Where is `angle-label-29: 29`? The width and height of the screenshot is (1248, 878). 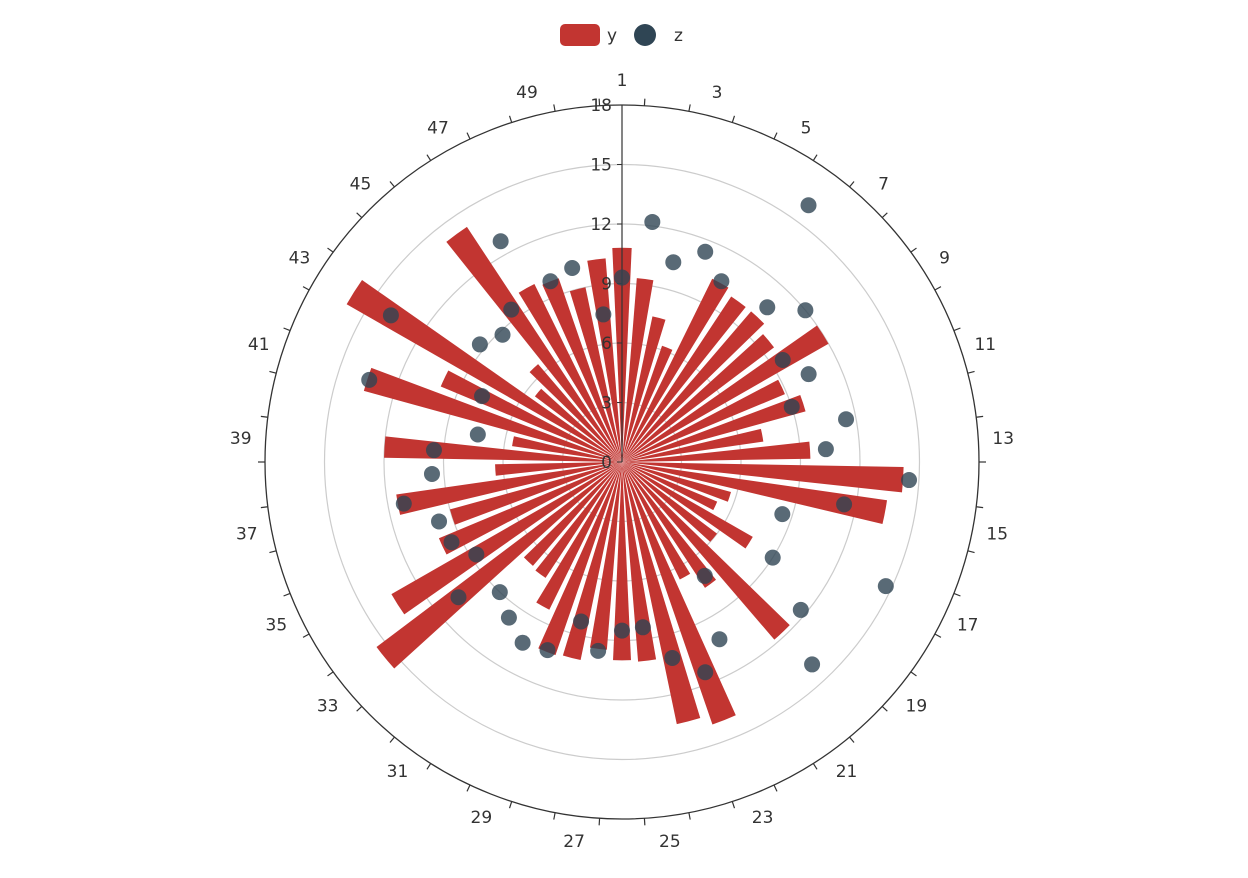 angle-label-29: 29 is located at coordinates (482, 818).